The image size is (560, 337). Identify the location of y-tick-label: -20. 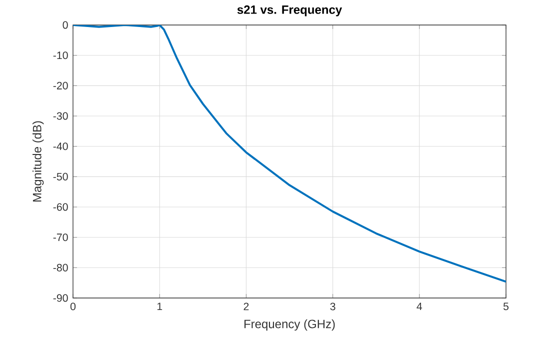
(60, 86).